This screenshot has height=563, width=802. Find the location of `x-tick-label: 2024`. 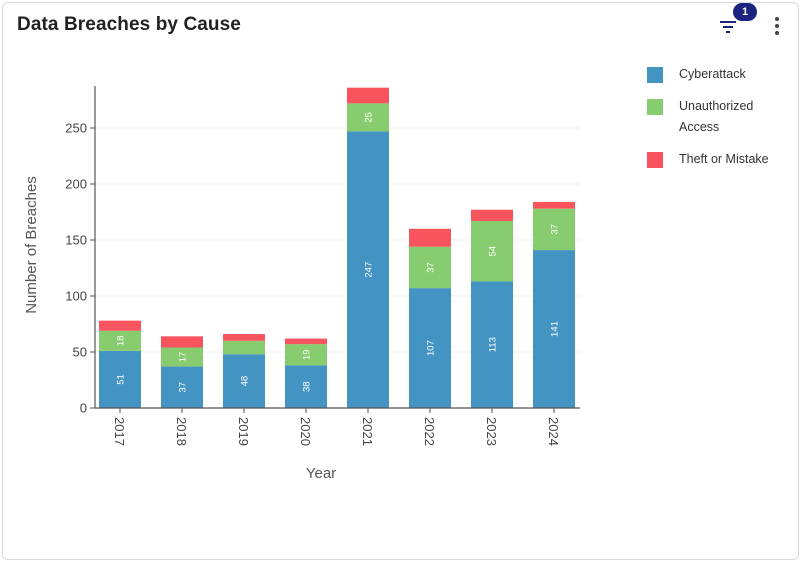

x-tick-label: 2024 is located at coordinates (553, 431).